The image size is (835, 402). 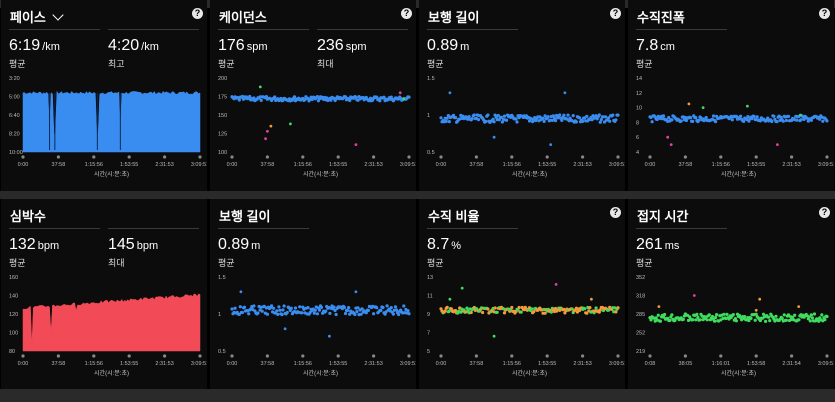 What do you see at coordinates (639, 79) in the screenshot?
I see `y-tick-label: 14` at bounding box center [639, 79].